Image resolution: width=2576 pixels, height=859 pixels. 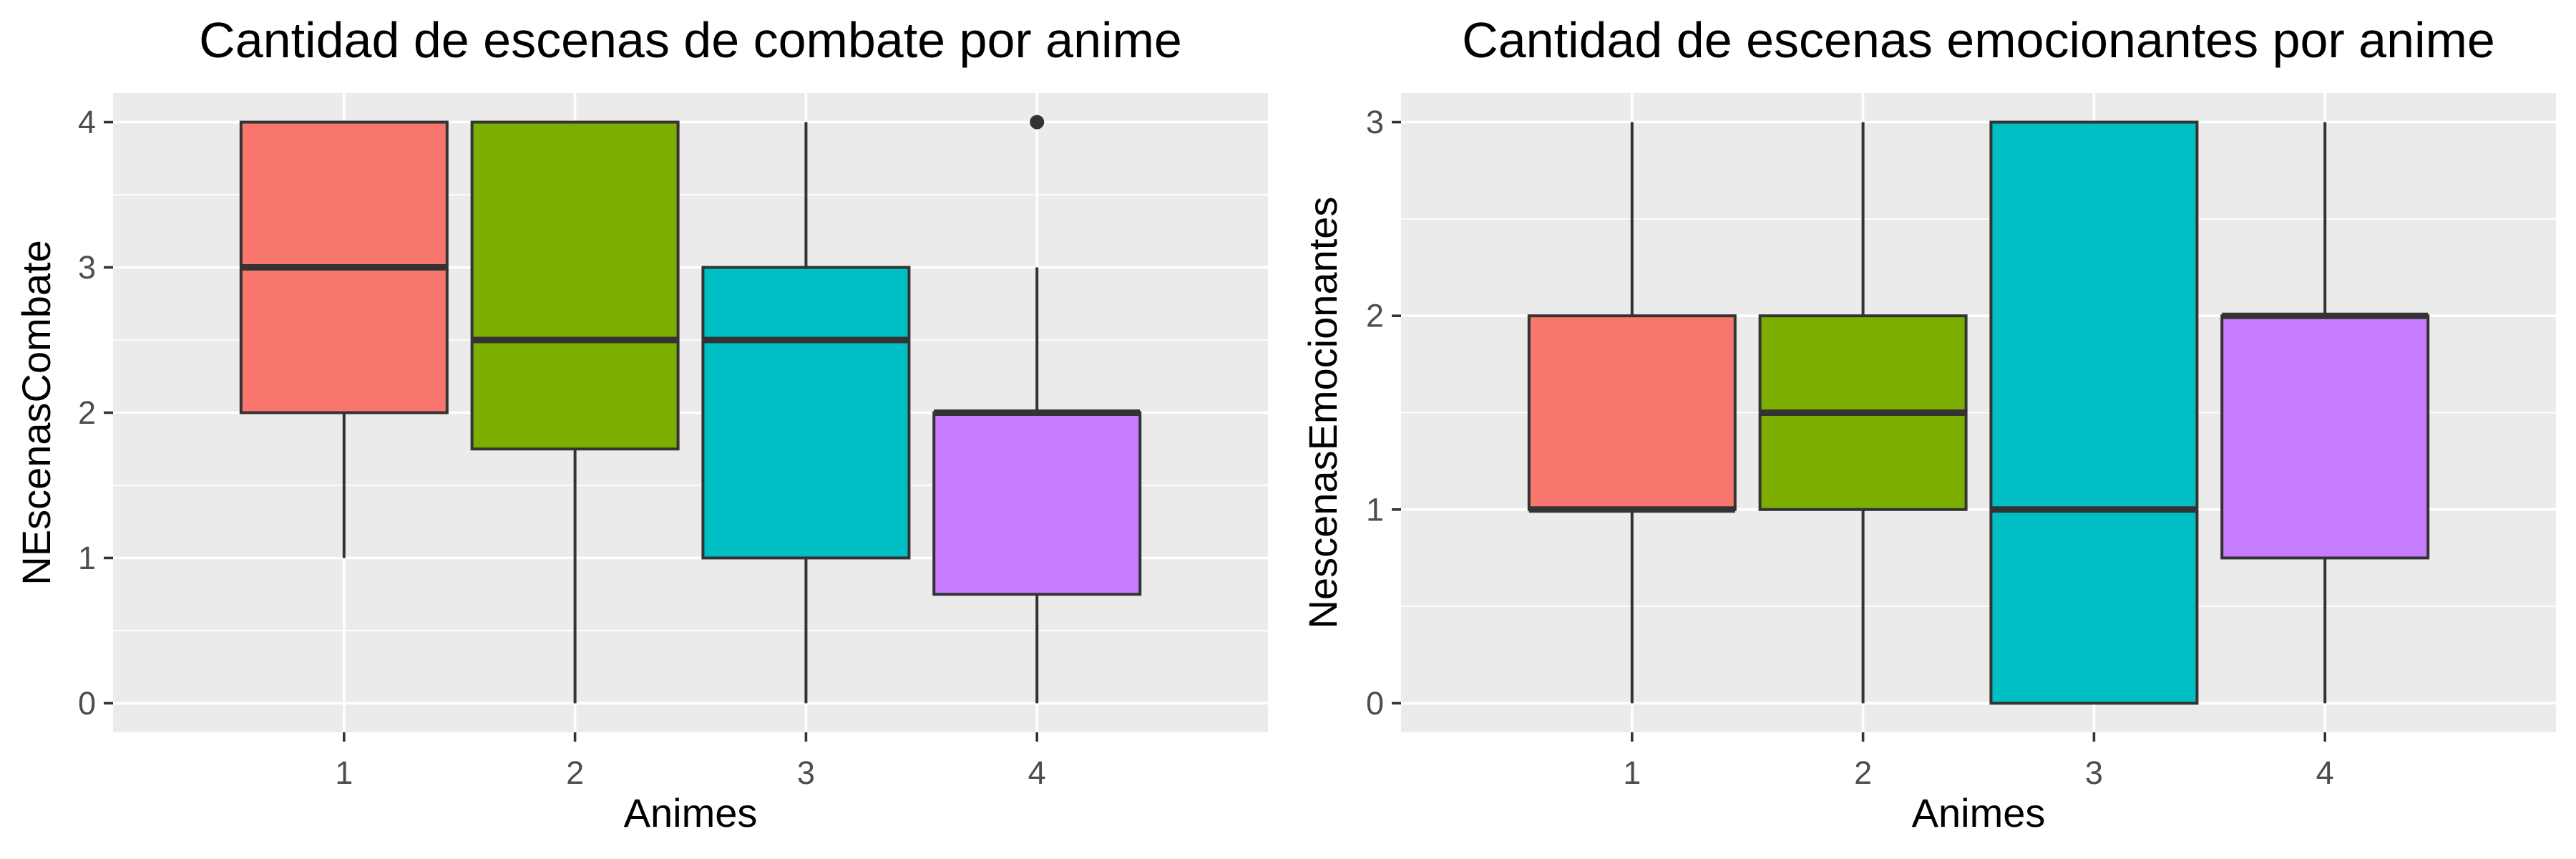 What do you see at coordinates (87, 122) in the screenshot?
I see `y-tick-label: 4` at bounding box center [87, 122].